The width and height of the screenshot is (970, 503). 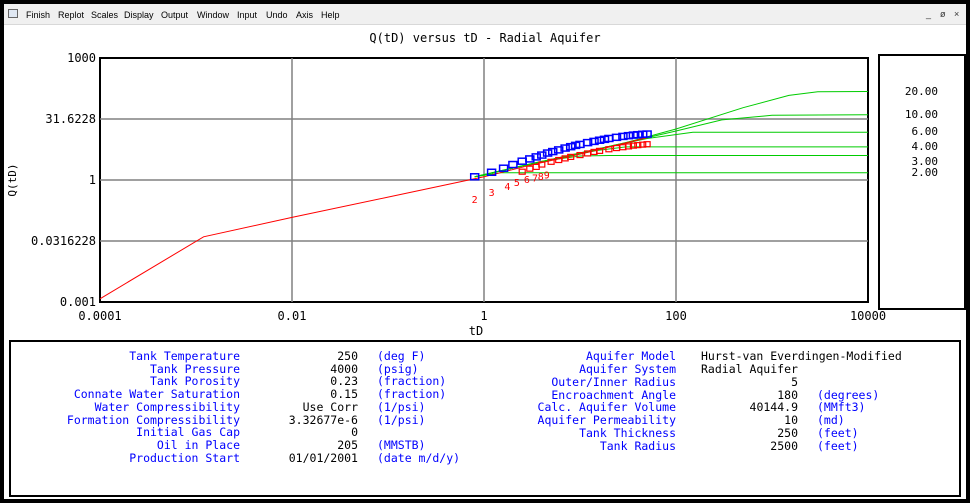 What do you see at coordinates (925, 132) in the screenshot?
I see `curve-ratio-label: 6.00` at bounding box center [925, 132].